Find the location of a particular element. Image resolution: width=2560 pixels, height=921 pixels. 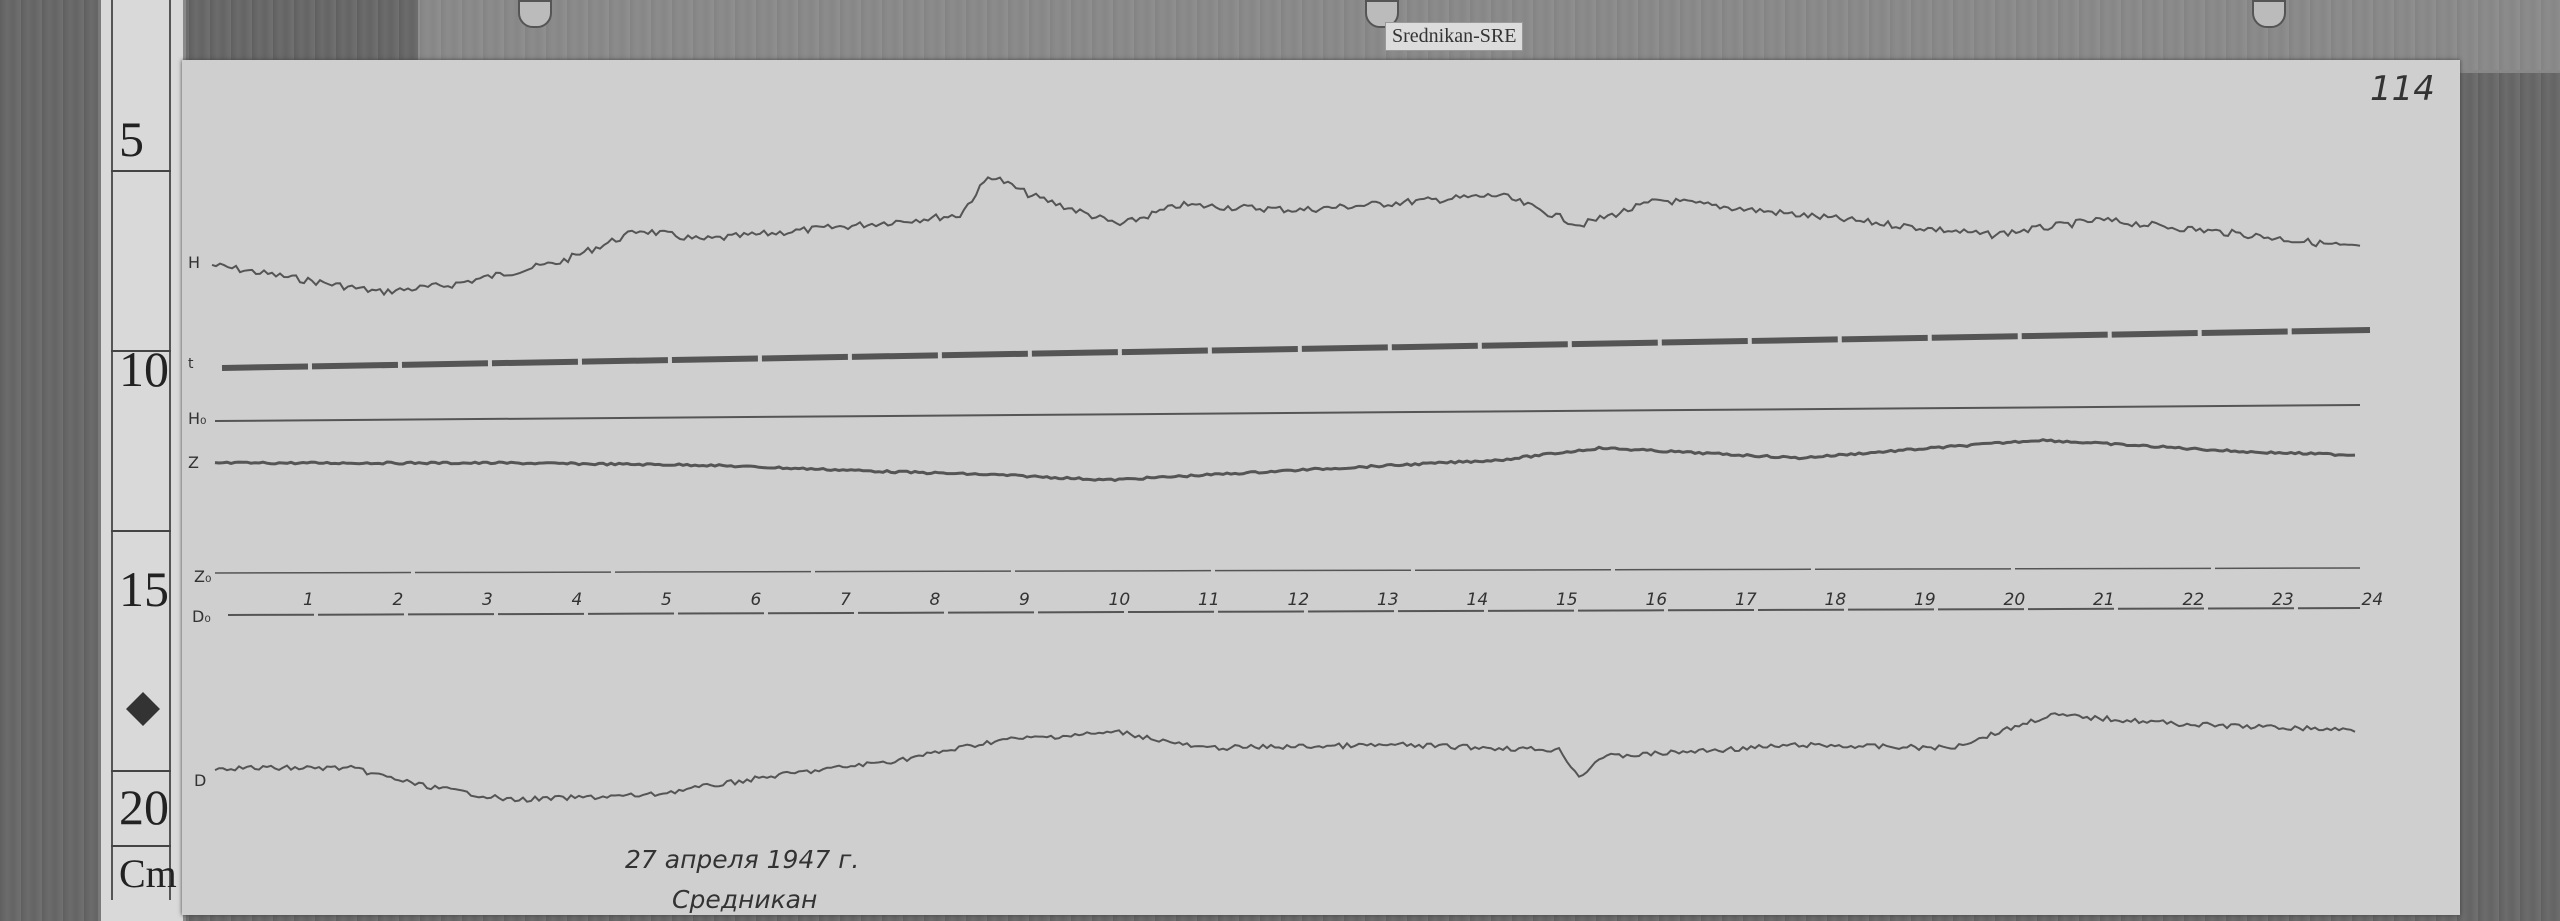

label-Z: Z is located at coordinates (193, 462).